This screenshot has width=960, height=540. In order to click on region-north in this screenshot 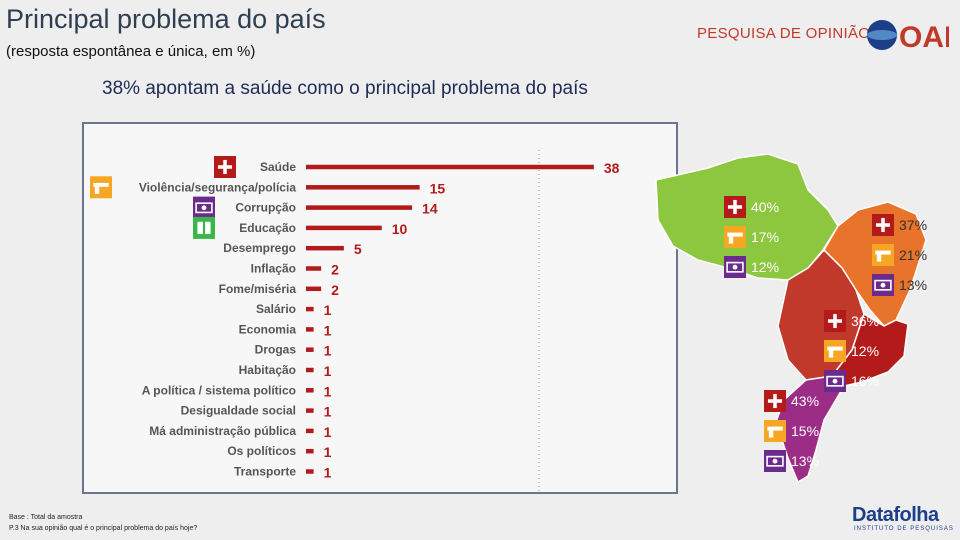, I will do `click(747, 217)`.